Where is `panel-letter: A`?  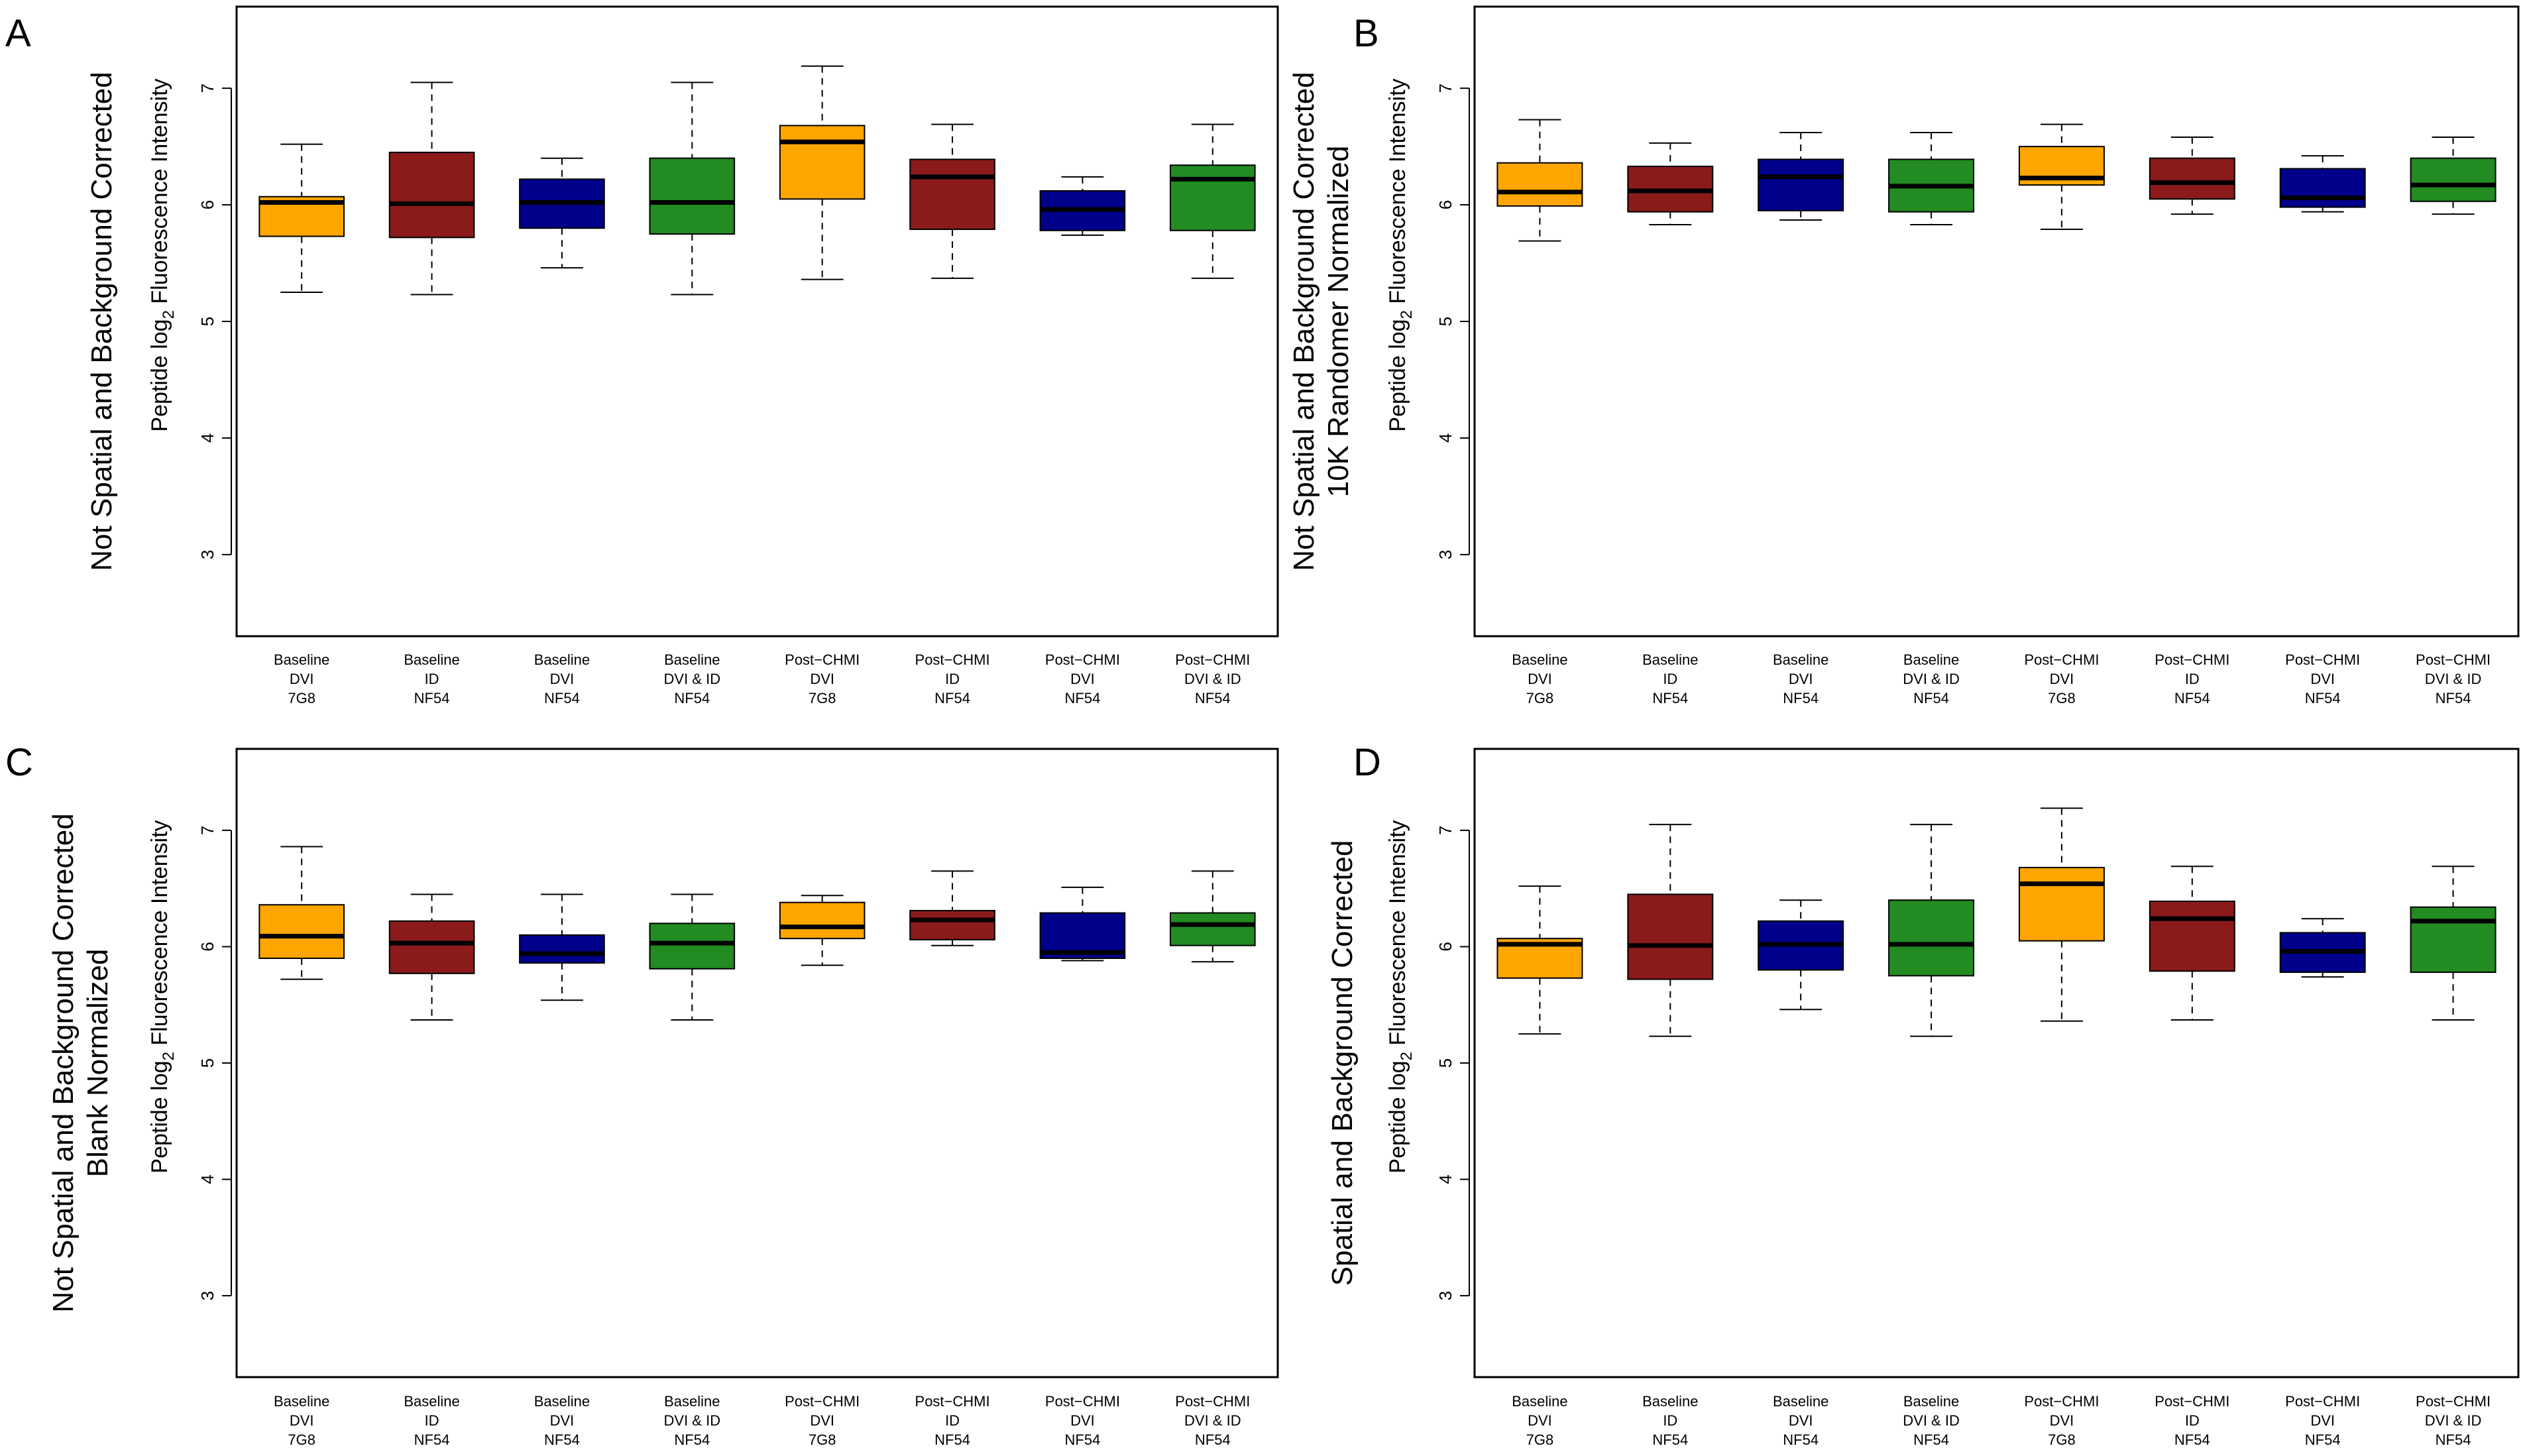 panel-letter: A is located at coordinates (18, 33).